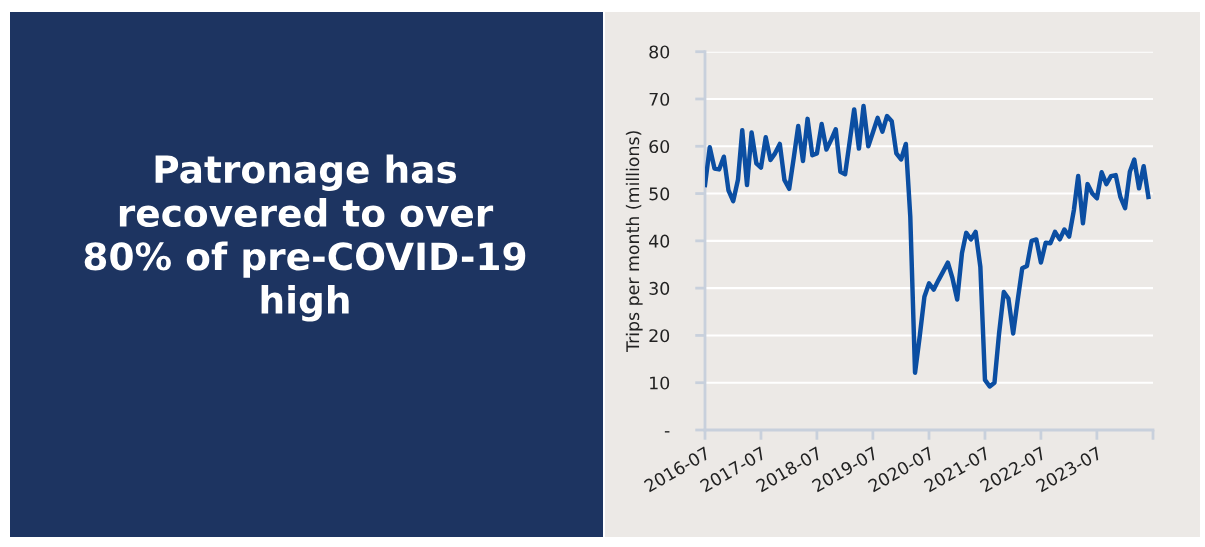 Image resolution: width=1205 pixels, height=547 pixels. What do you see at coordinates (659, 99) in the screenshot?
I see `y-tick-label: 70` at bounding box center [659, 99].